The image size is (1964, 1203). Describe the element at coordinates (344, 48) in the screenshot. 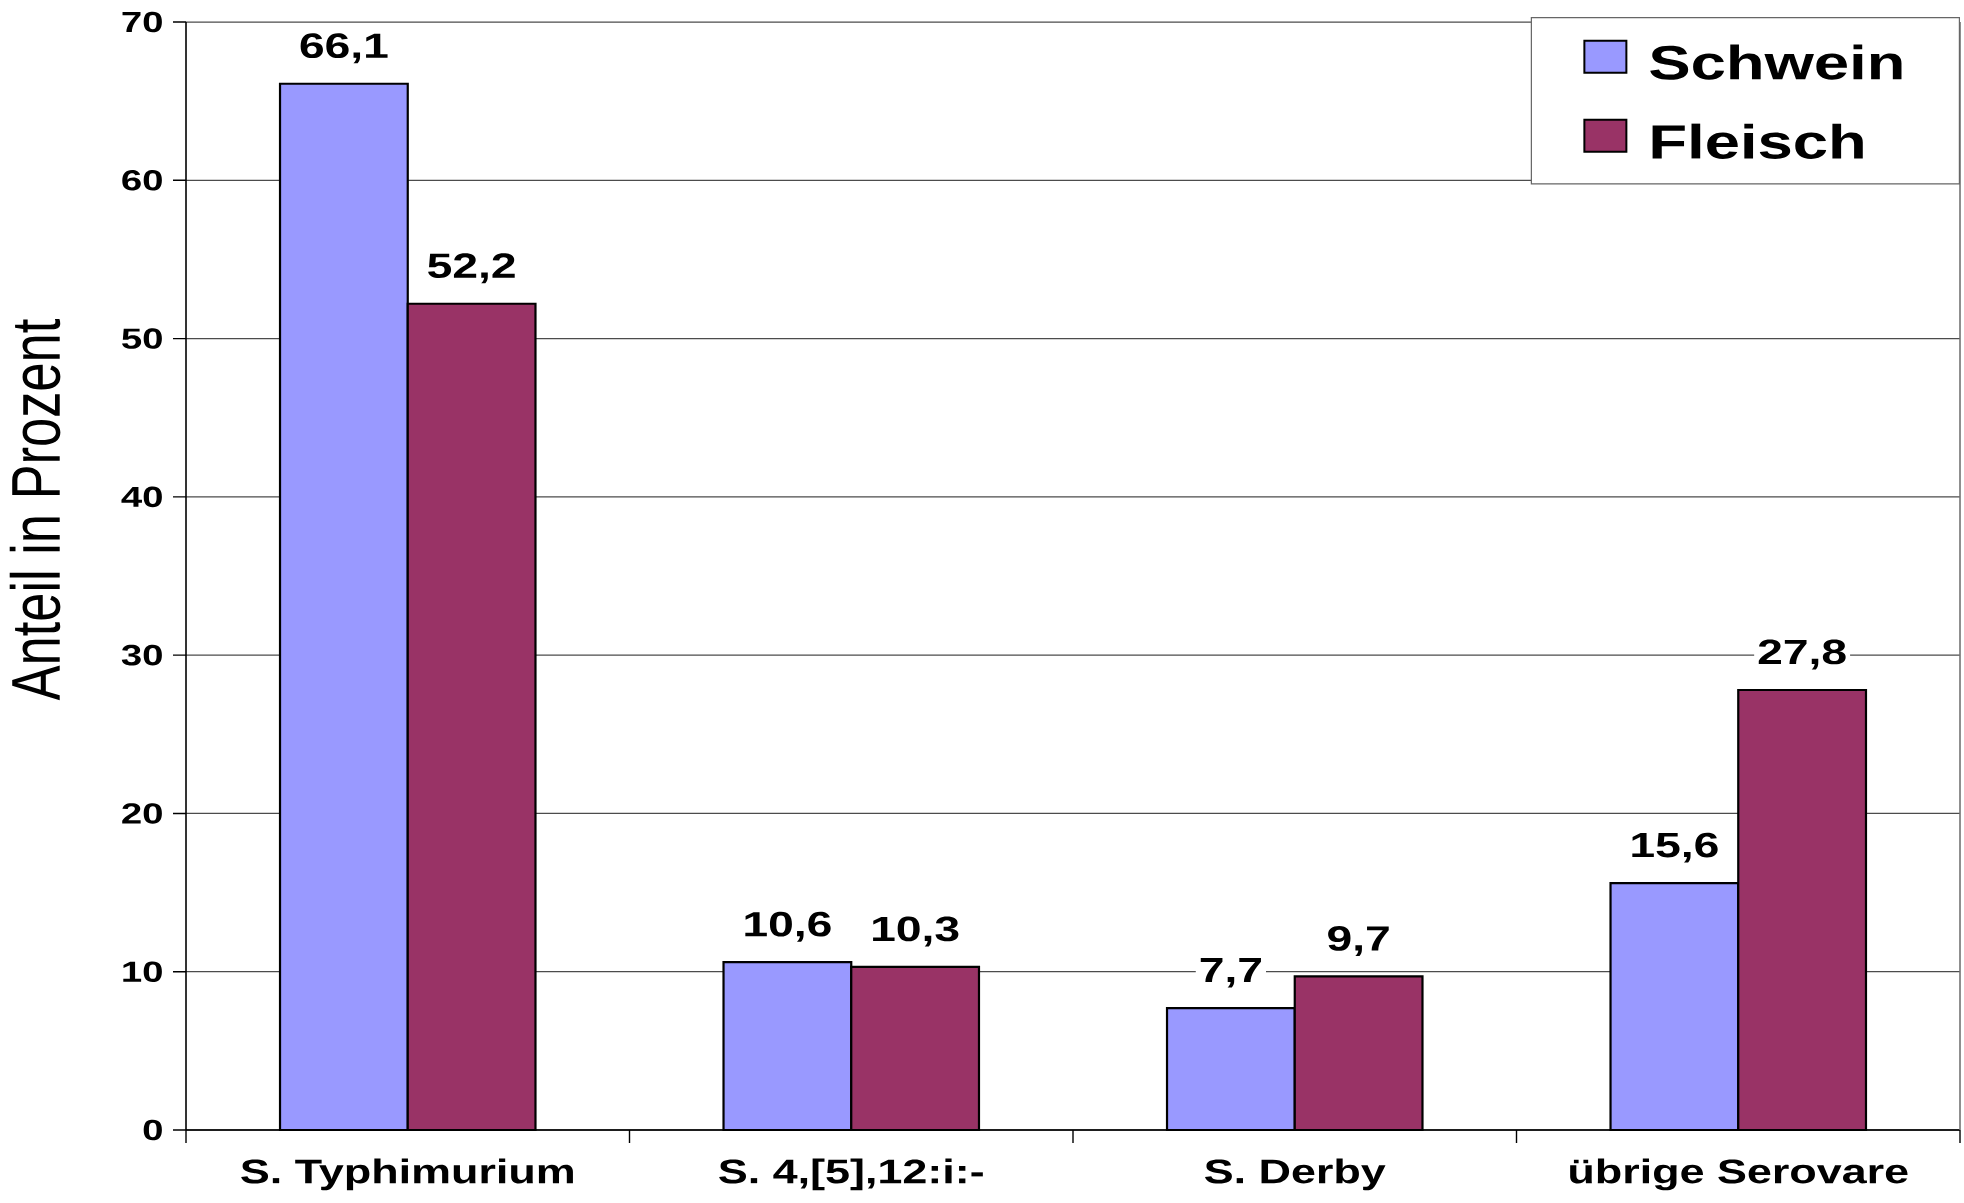

I see `data-label: 66,1` at that location.